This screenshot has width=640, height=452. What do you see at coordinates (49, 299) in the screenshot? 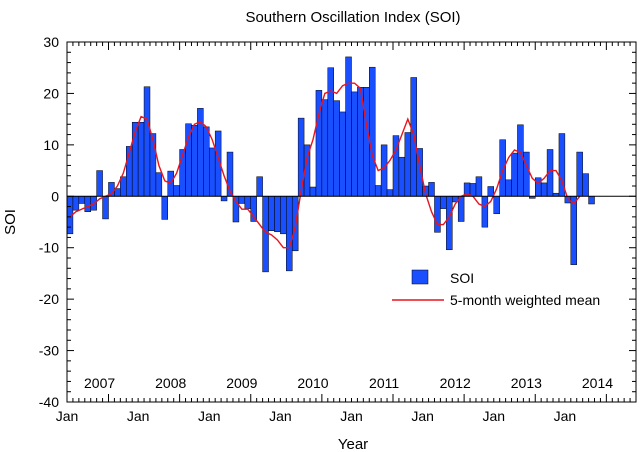
I see `y-tick-label: -20` at bounding box center [49, 299].